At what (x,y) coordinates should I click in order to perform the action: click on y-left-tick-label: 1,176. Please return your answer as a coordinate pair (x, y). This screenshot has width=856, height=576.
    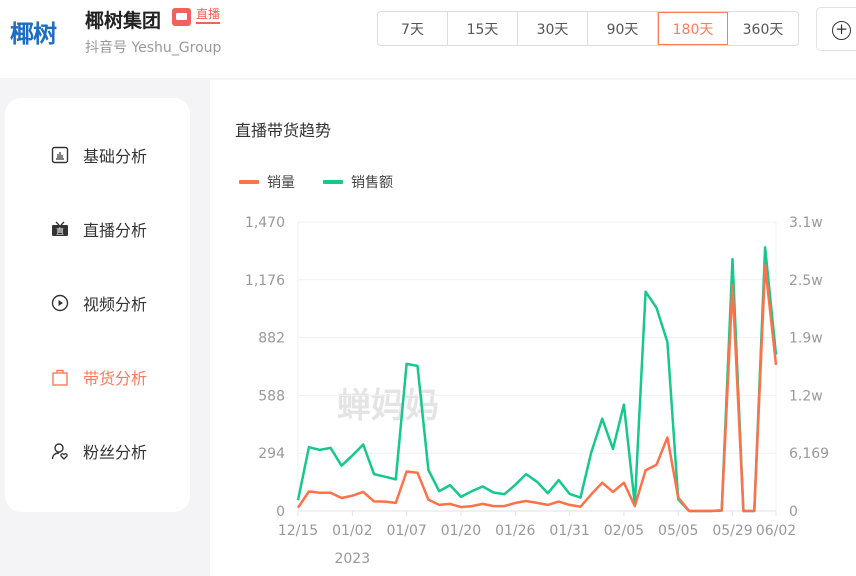
    Looking at the image, I should click on (265, 281).